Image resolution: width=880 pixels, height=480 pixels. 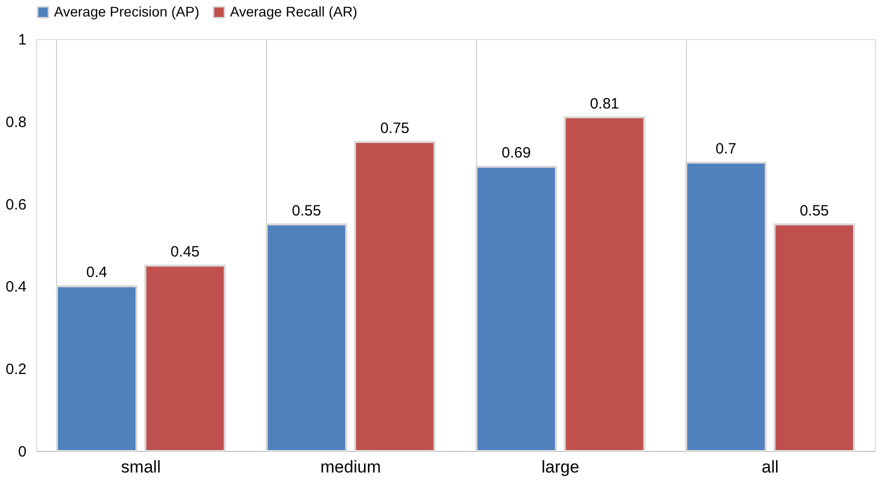 What do you see at coordinates (22, 40) in the screenshot?
I see `y-tick-label: 1` at bounding box center [22, 40].